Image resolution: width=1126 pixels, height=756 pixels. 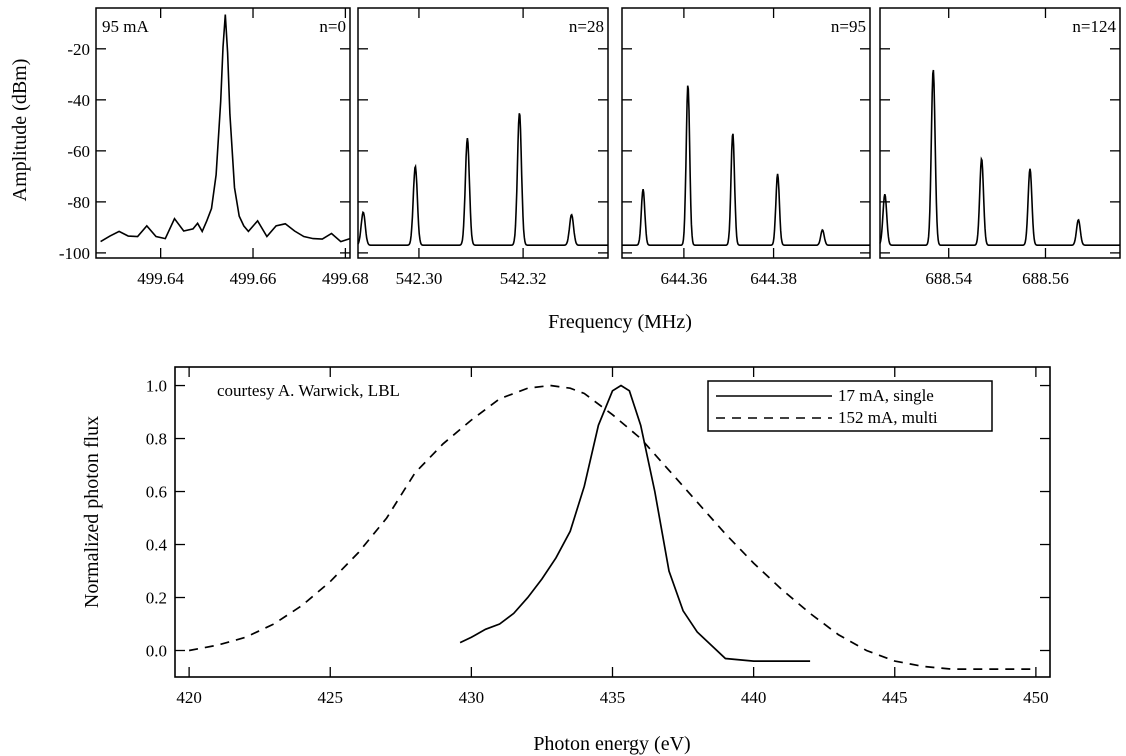 What do you see at coordinates (611, 744) in the screenshot?
I see `bottom-xlabel: Photon energy (eV)` at bounding box center [611, 744].